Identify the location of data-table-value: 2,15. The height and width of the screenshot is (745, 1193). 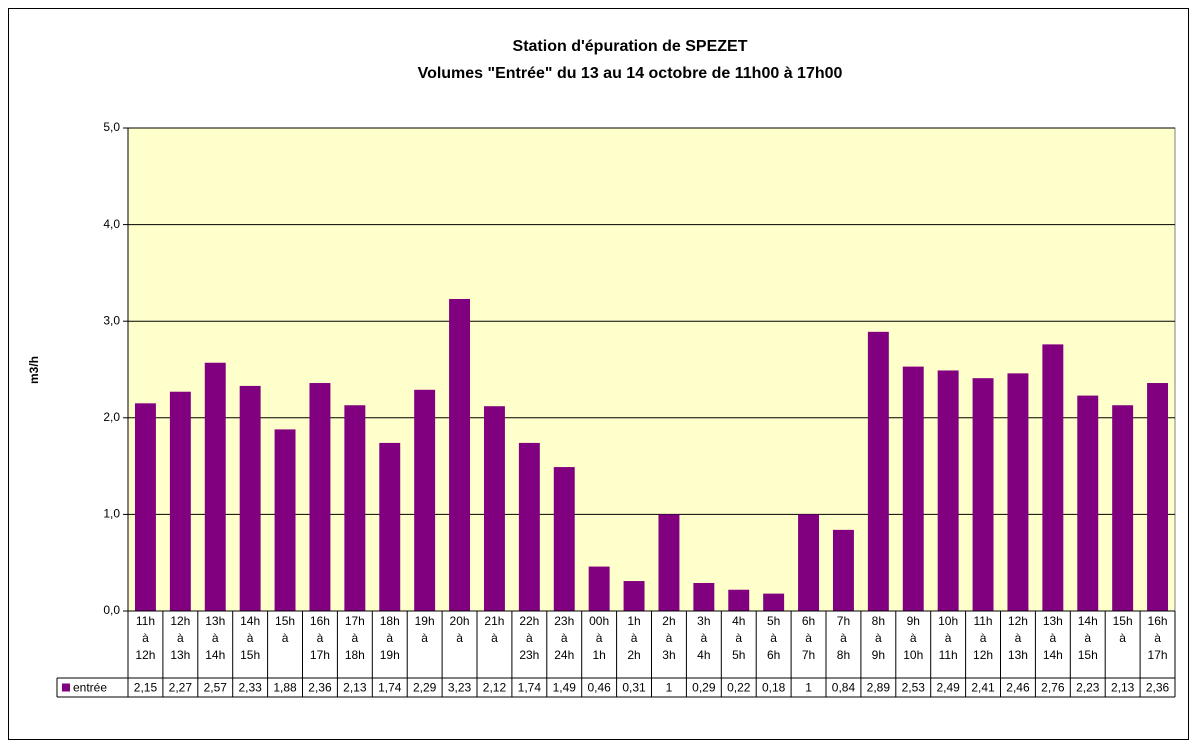
(146, 688).